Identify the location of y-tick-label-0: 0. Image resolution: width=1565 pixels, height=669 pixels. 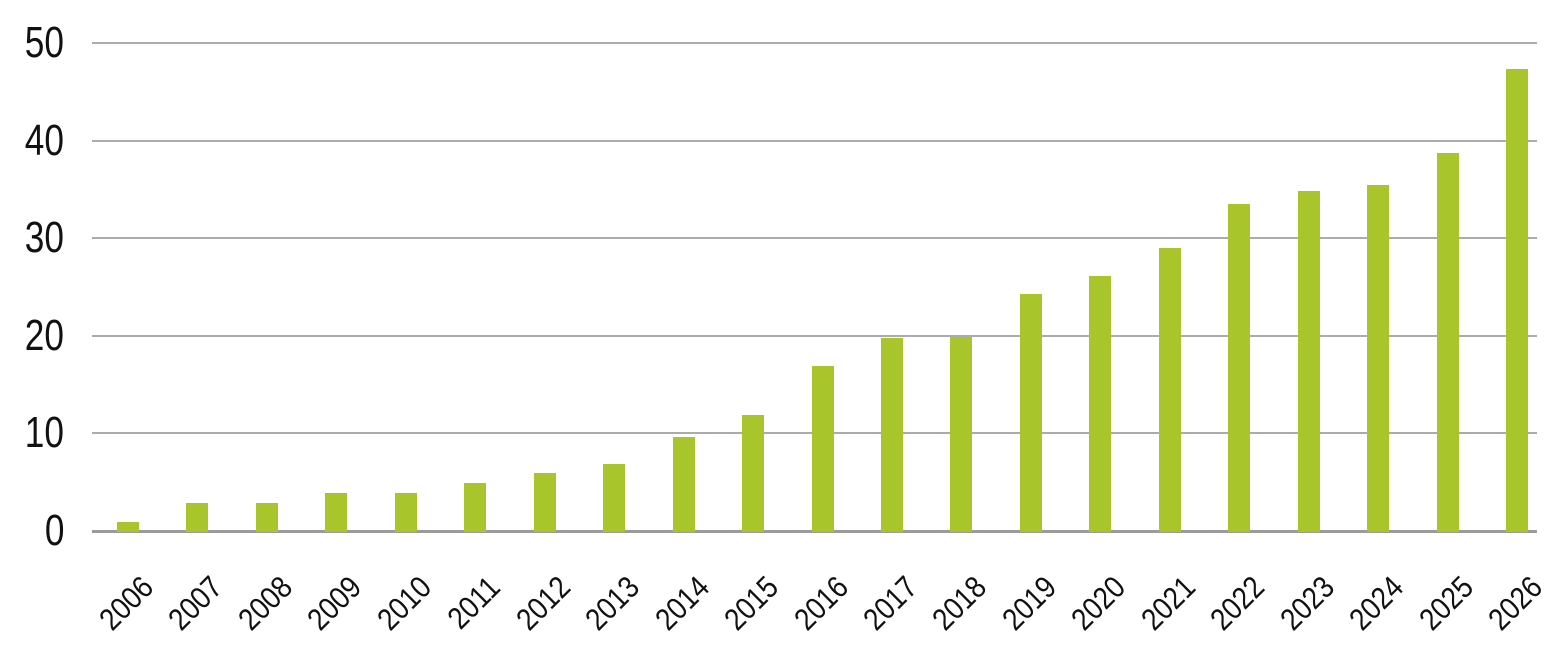
(32, 531).